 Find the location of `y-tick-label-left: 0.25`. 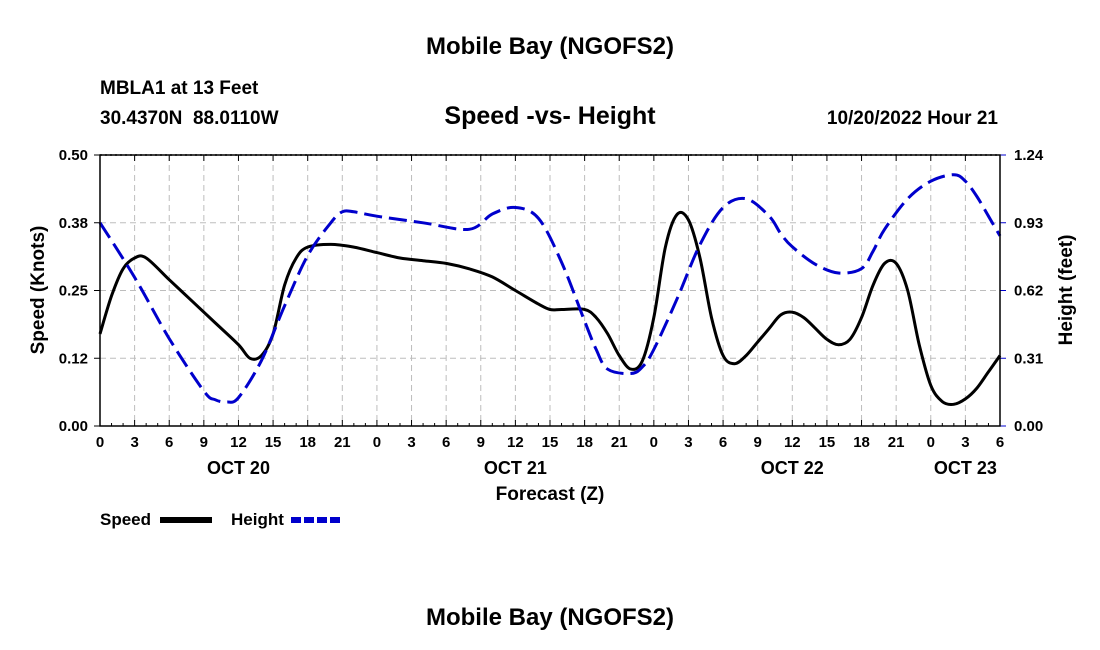

y-tick-label-left: 0.25 is located at coordinates (73, 291).